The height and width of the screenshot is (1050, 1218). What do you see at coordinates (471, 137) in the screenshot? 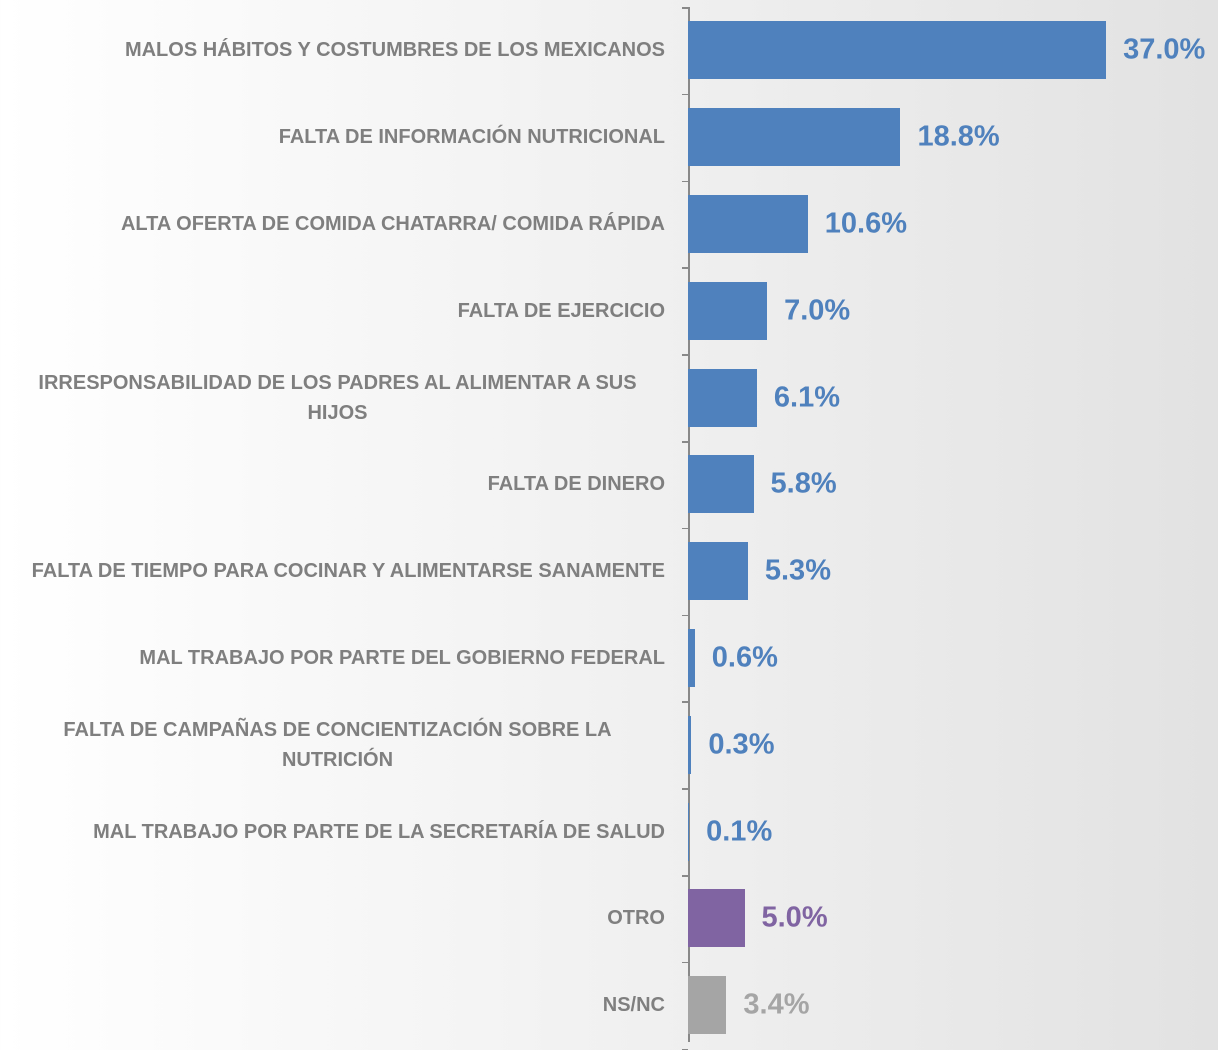
I see `category-text: FALTA DE INFORMACIÓN NUTRICIONAL` at bounding box center [471, 137].